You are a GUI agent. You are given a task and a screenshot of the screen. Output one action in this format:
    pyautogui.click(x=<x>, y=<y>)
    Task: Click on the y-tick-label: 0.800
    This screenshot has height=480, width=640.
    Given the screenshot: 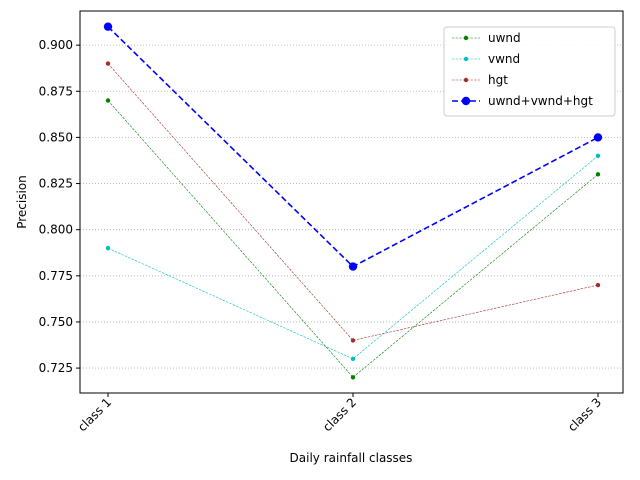 What is the action you would take?
    pyautogui.click(x=56, y=230)
    